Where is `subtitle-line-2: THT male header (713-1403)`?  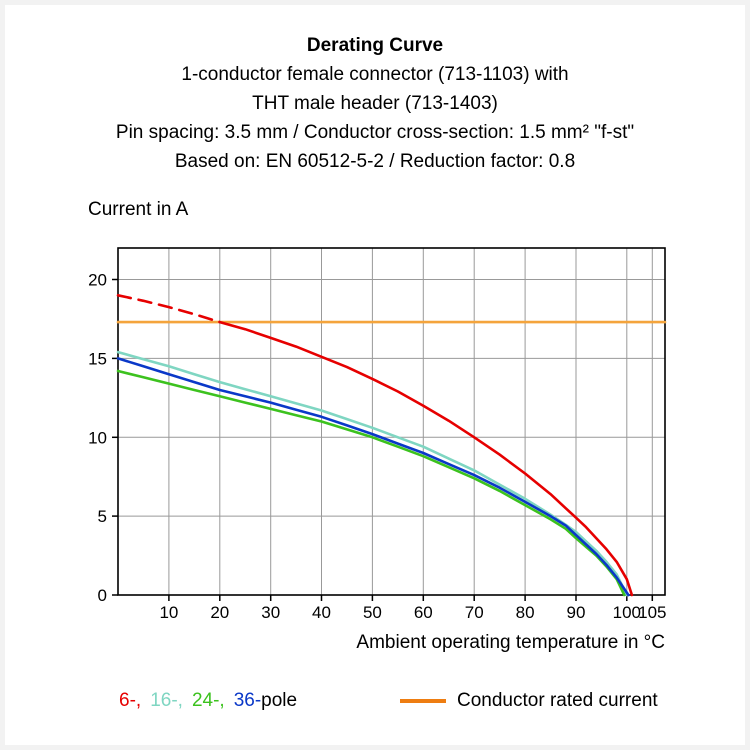 subtitle-line-2: THT male header (713-1403) is located at coordinates (375, 103).